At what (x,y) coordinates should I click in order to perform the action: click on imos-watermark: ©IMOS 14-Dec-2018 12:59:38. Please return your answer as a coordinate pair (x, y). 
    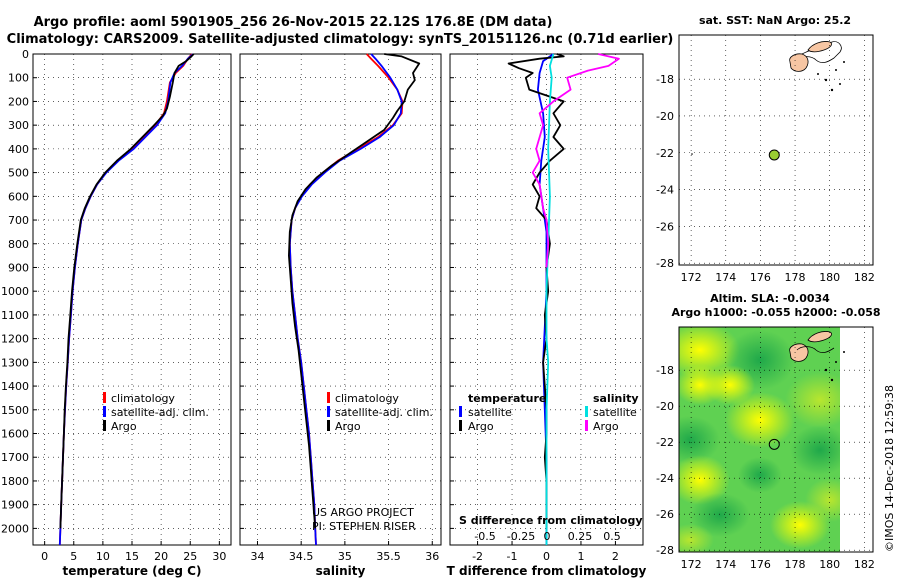
    Looking at the image, I should click on (889, 468).